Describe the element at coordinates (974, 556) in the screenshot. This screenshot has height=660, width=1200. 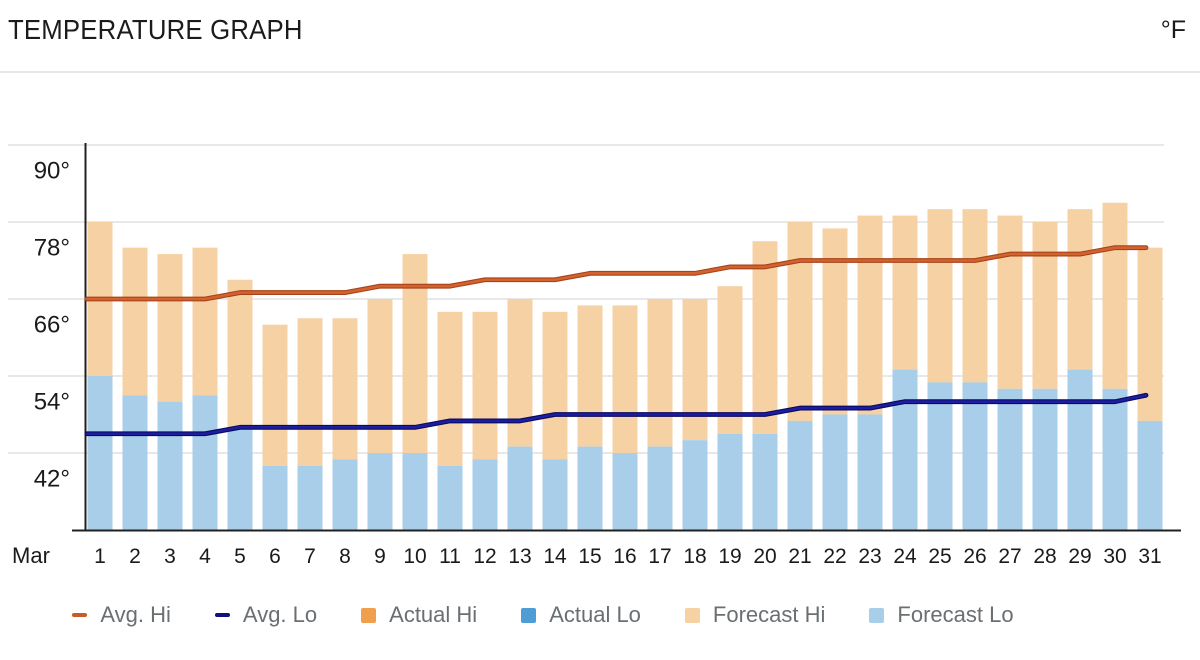
I see `x-tick-label-26: 26` at that location.